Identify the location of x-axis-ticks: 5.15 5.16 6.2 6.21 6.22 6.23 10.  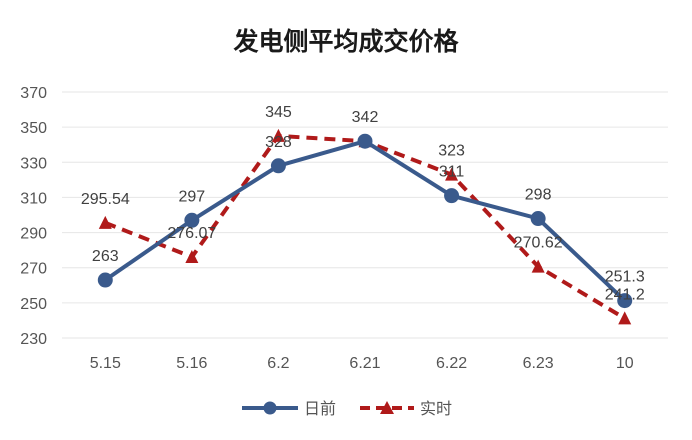
(362, 363).